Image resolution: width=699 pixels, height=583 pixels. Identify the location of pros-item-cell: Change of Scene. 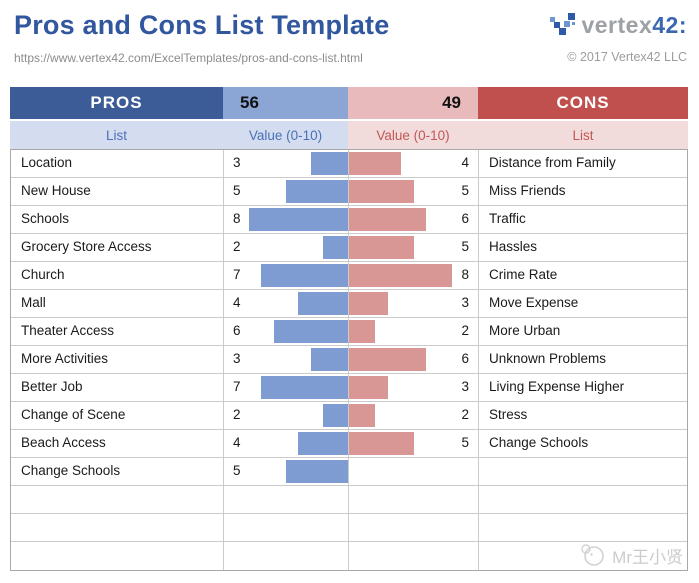
(117, 416).